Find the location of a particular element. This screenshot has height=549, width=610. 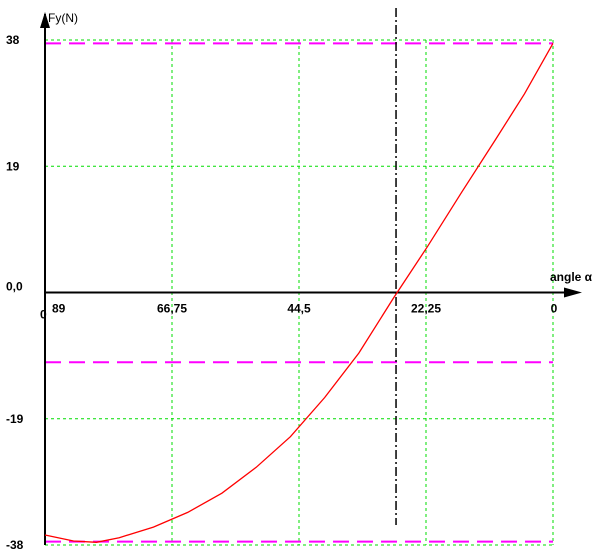

x-tick-label-1: 66,75 is located at coordinates (172, 309).